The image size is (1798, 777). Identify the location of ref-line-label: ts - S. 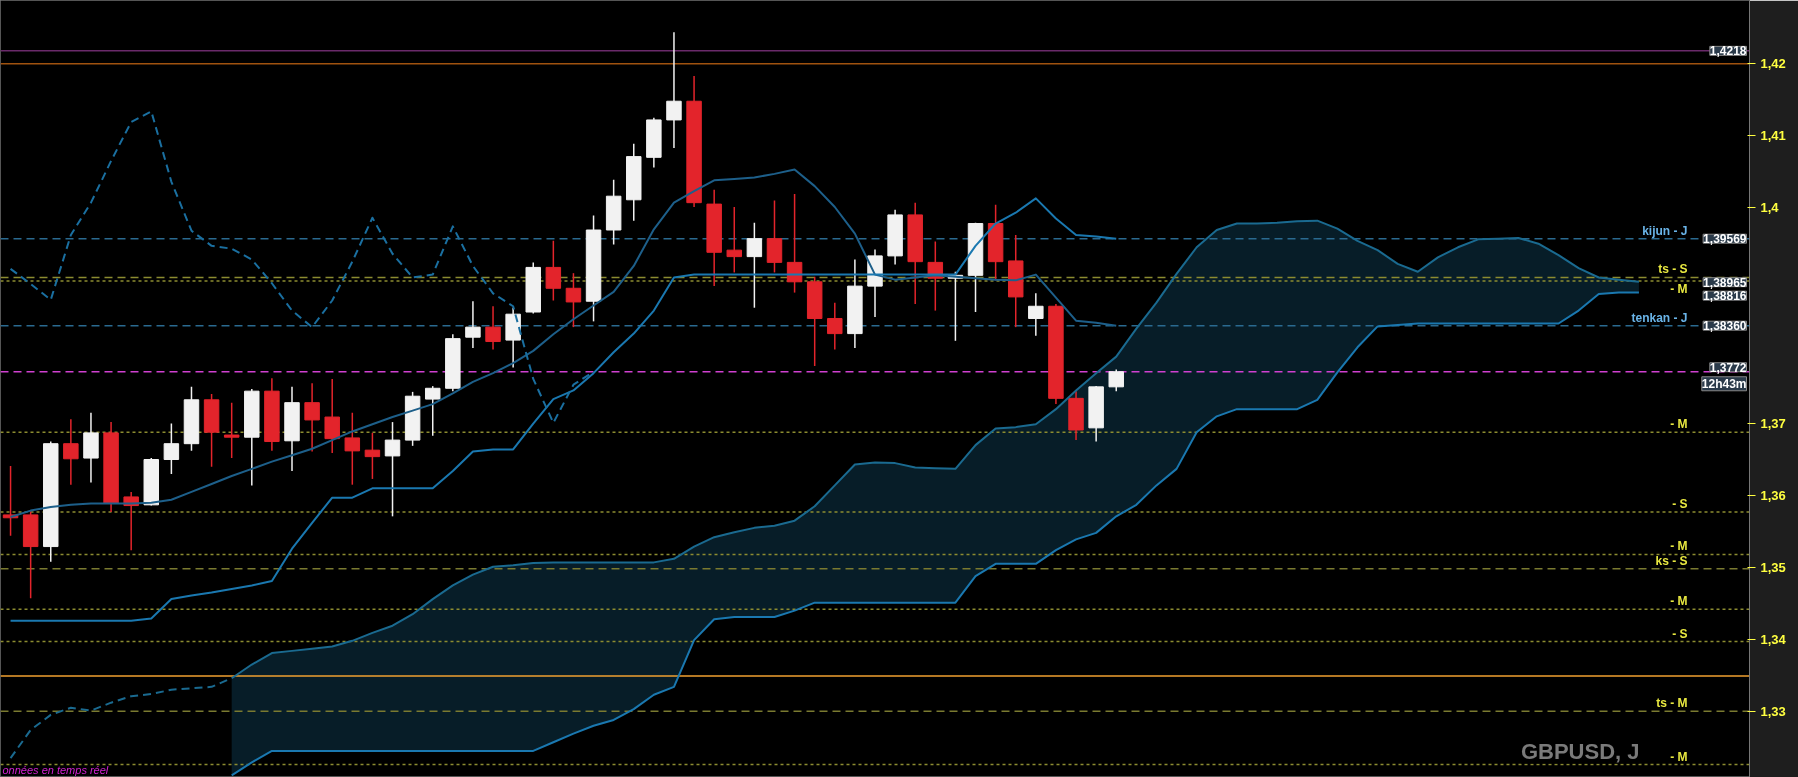
(1673, 269).